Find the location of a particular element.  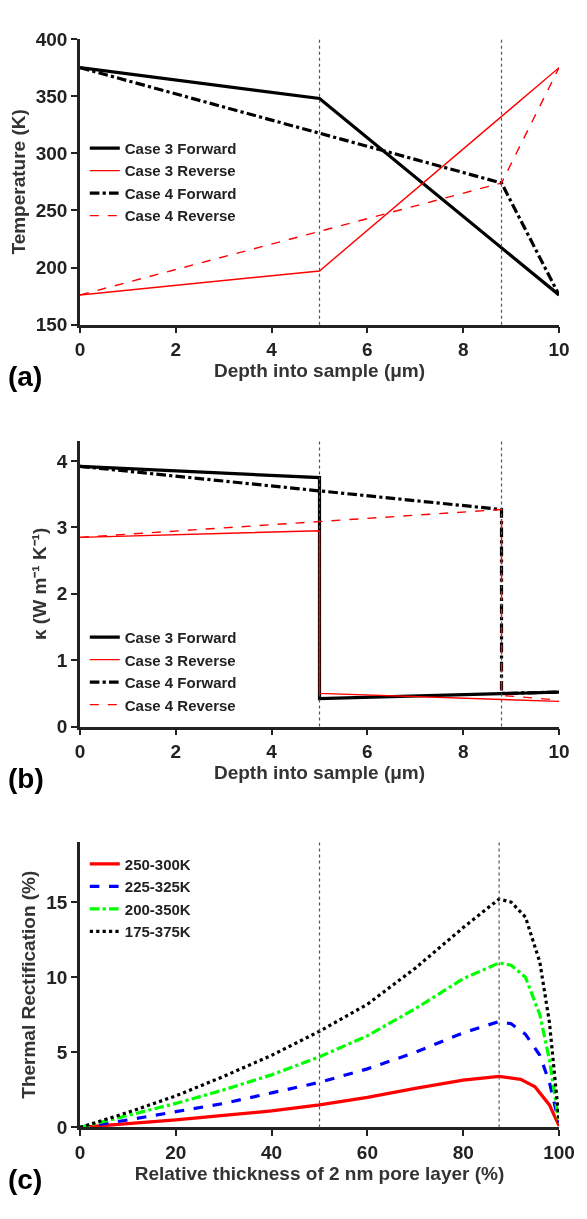

text: (b) is located at coordinates (26, 778).